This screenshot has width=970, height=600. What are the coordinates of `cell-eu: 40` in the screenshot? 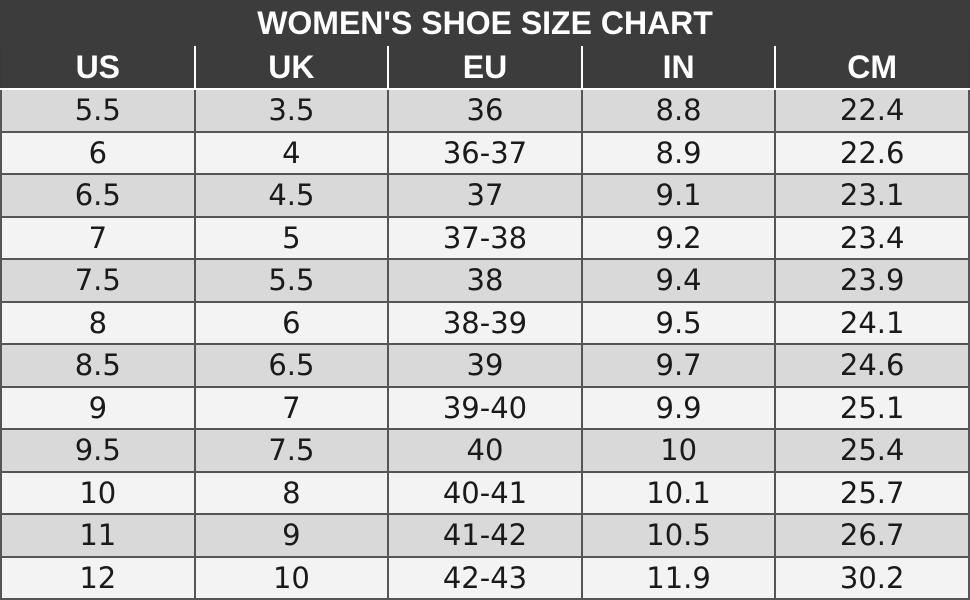 It's located at (485, 450).